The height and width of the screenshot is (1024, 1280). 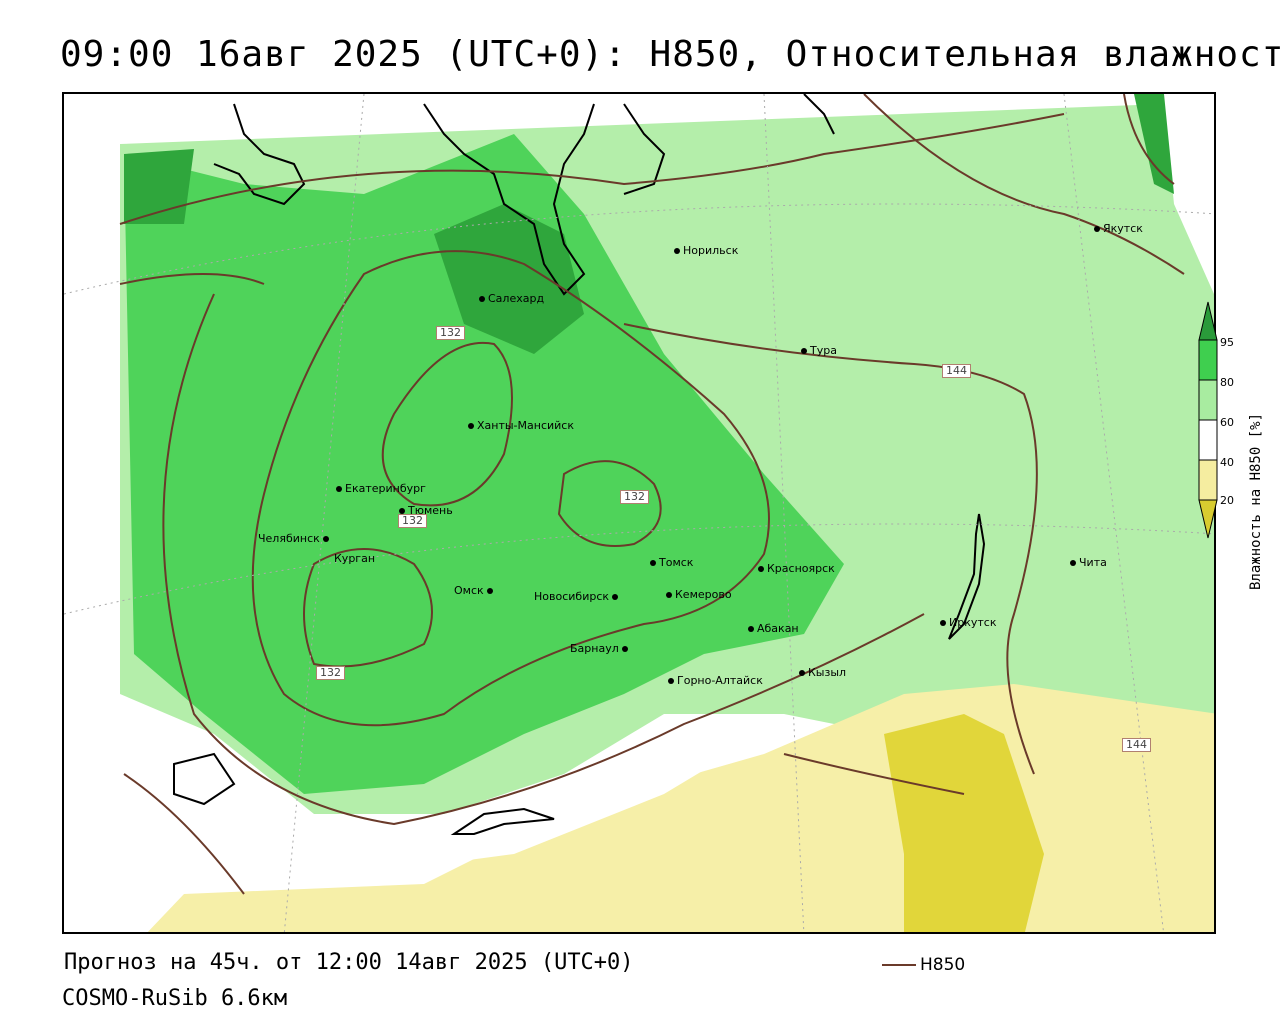 What do you see at coordinates (706, 250) in the screenshot?
I see `city-norilsk: Норильск` at bounding box center [706, 250].